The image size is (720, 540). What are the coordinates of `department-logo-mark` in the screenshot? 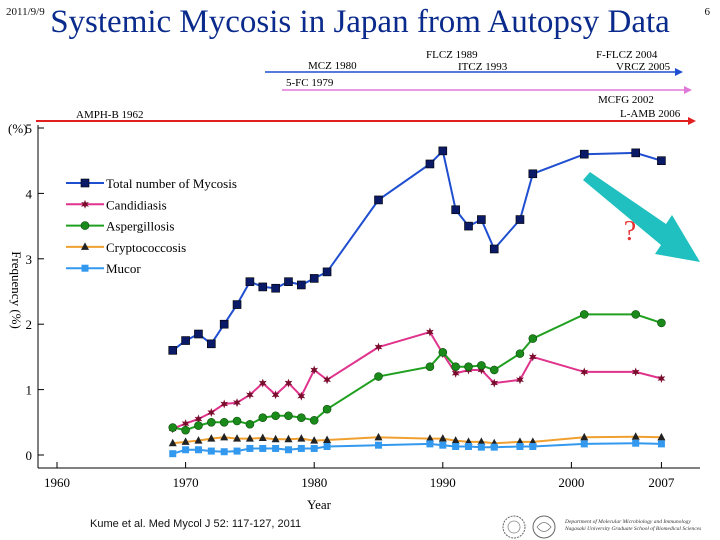 It's located at (544, 527).